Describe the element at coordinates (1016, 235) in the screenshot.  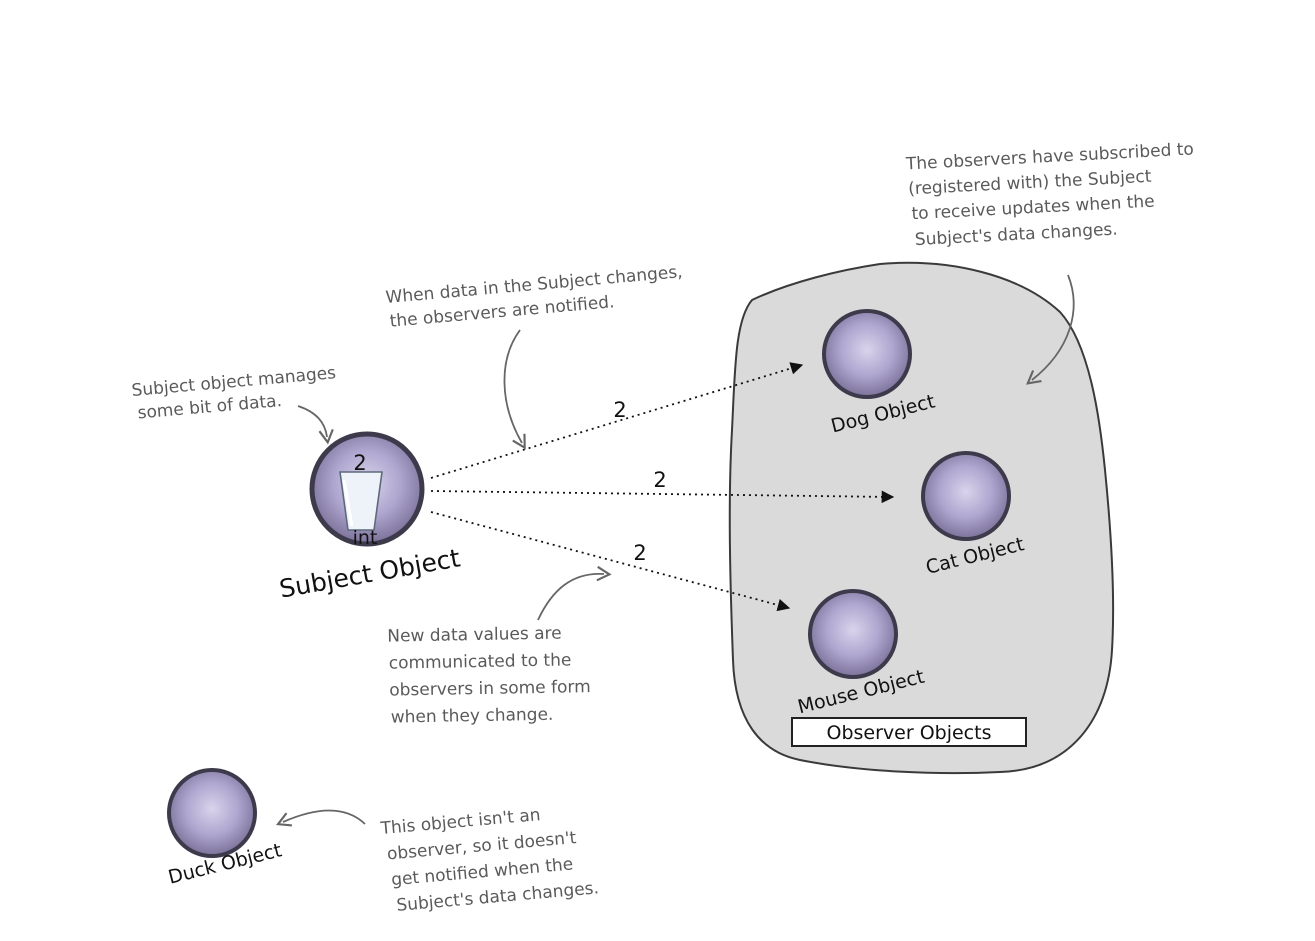
I see `svg-text: Subject's data changes.` at that location.